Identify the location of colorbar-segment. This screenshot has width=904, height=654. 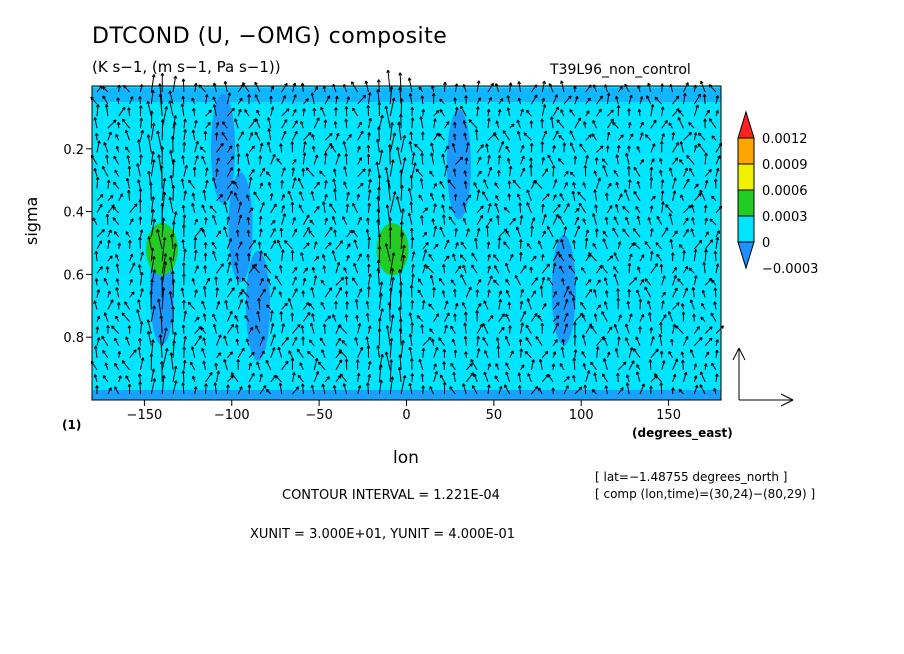
(746, 229).